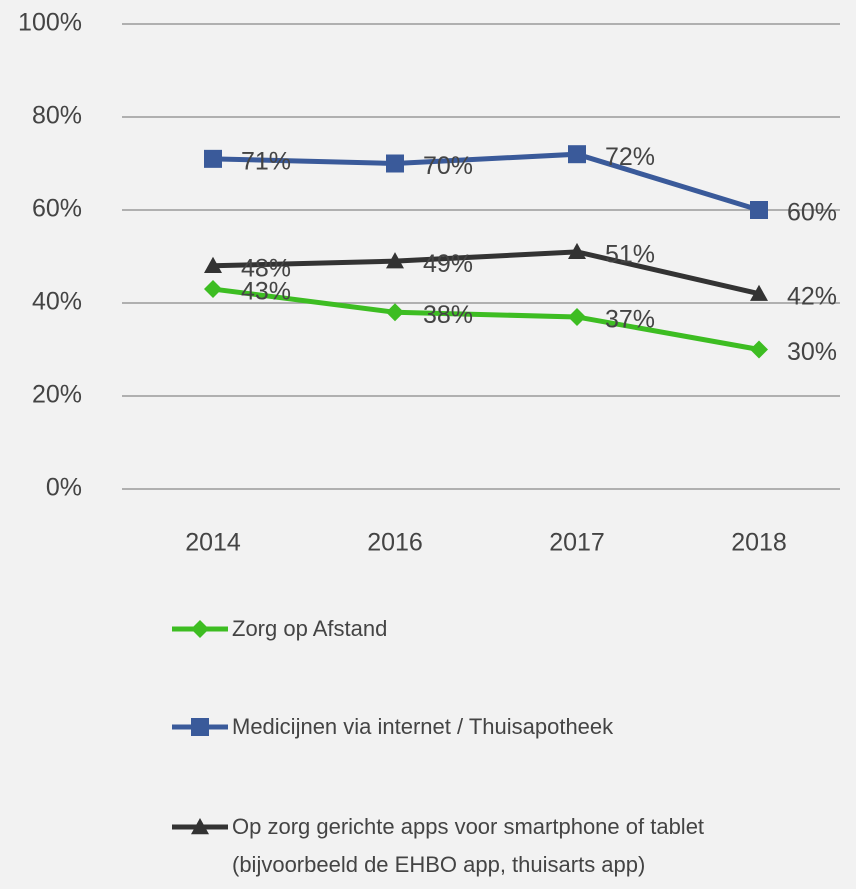 The height and width of the screenshot is (889, 856). What do you see at coordinates (213, 543) in the screenshot?
I see `x-tick-label: 2014` at bounding box center [213, 543].